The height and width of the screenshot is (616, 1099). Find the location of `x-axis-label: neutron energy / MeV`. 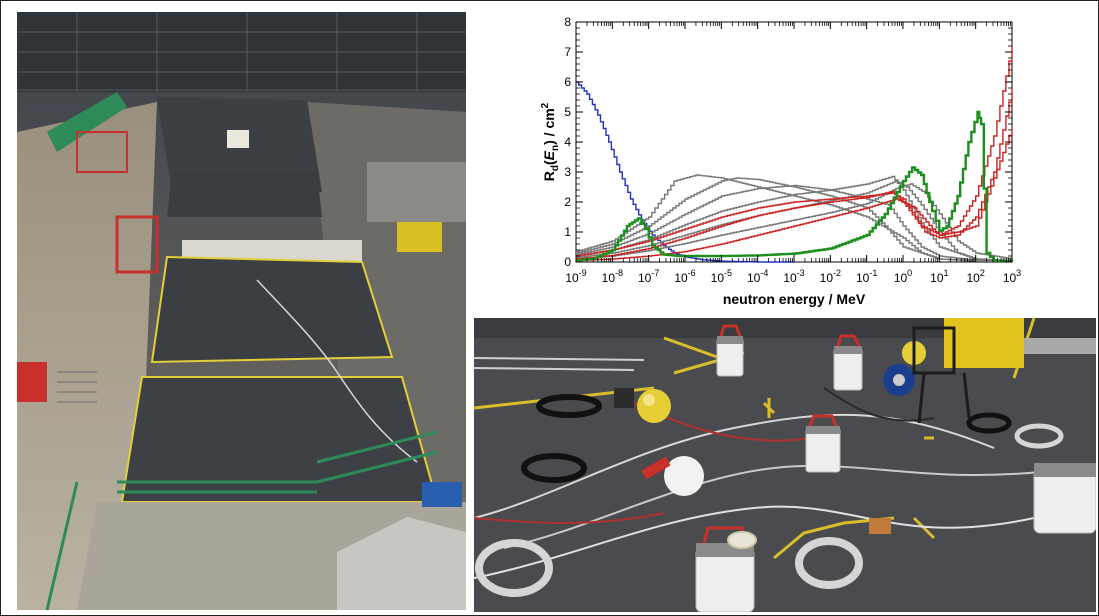

x-axis-label: neutron energy / MeV is located at coordinates (794, 299).